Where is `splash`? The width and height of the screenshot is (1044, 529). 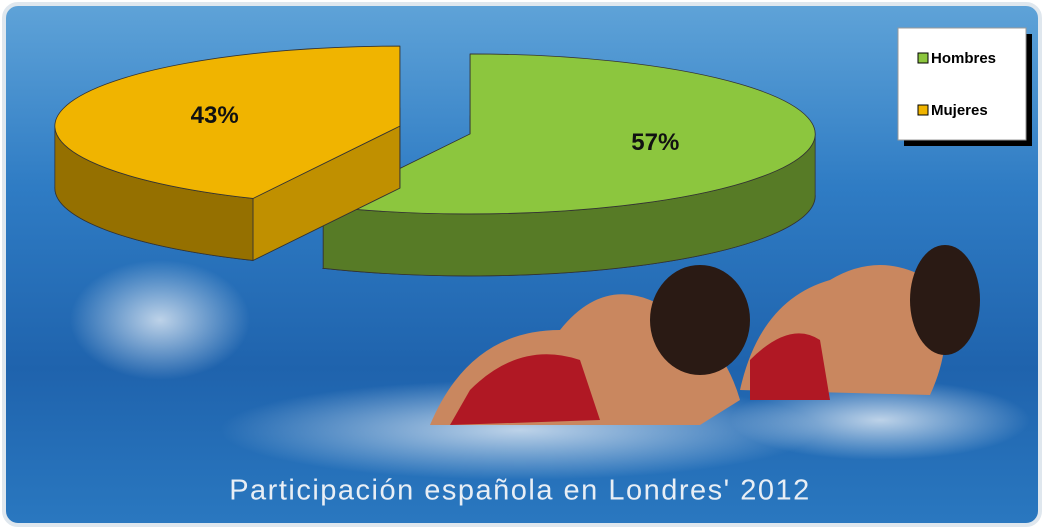 splash is located at coordinates (160, 320).